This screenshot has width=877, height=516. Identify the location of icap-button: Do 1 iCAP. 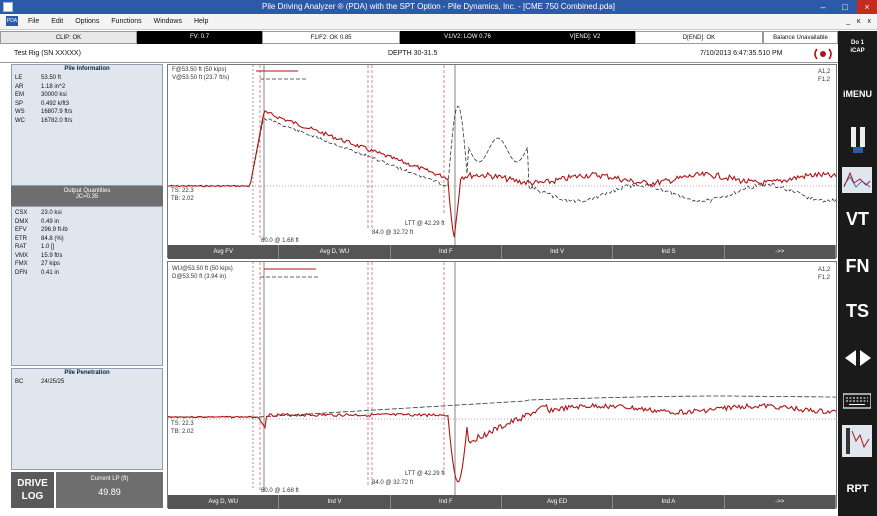
(857, 47).